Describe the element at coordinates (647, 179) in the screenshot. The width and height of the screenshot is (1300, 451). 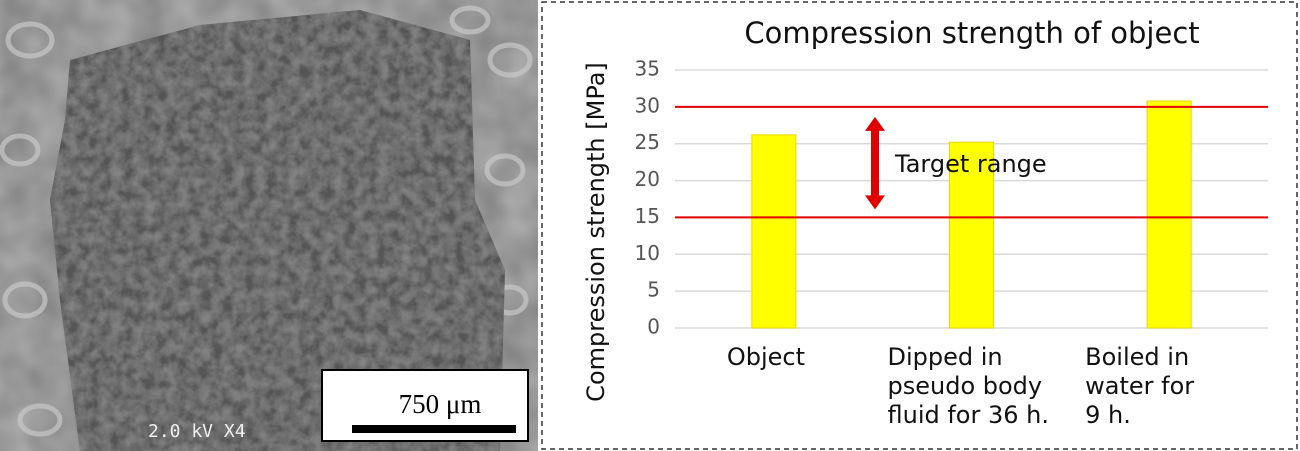
I see `y-tick-label: 20` at that location.